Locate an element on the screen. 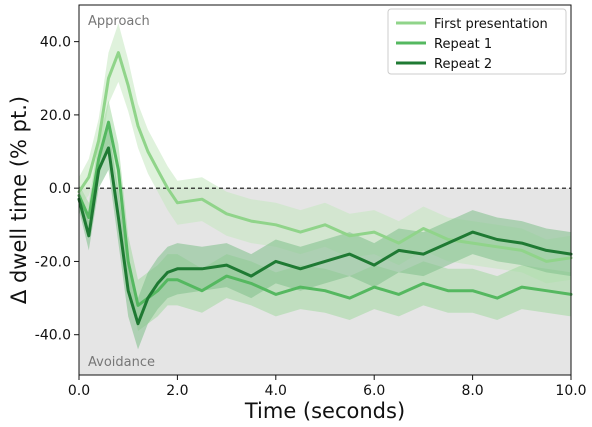 The image size is (592, 427). y-tick-label: -40.0 is located at coordinates (53, 336).